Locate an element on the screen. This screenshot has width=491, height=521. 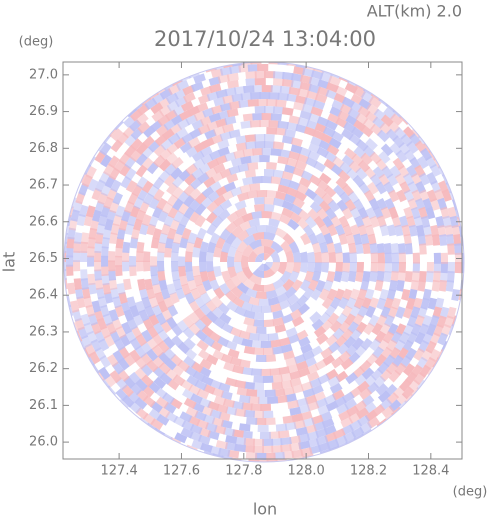
altitude-label: ALT(km) 2.0 is located at coordinates (414, 11).